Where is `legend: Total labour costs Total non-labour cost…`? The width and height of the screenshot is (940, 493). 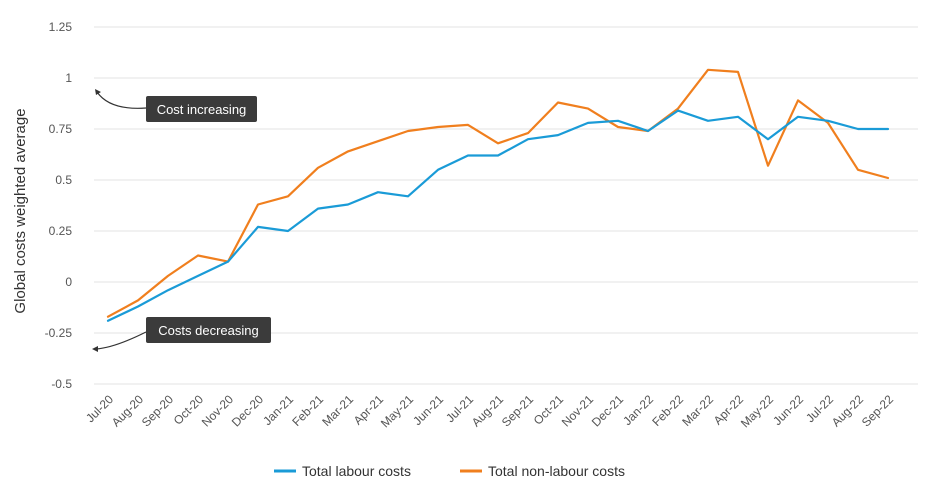
legend: Total labour costs Total non-labour cost… is located at coordinates (449, 471).